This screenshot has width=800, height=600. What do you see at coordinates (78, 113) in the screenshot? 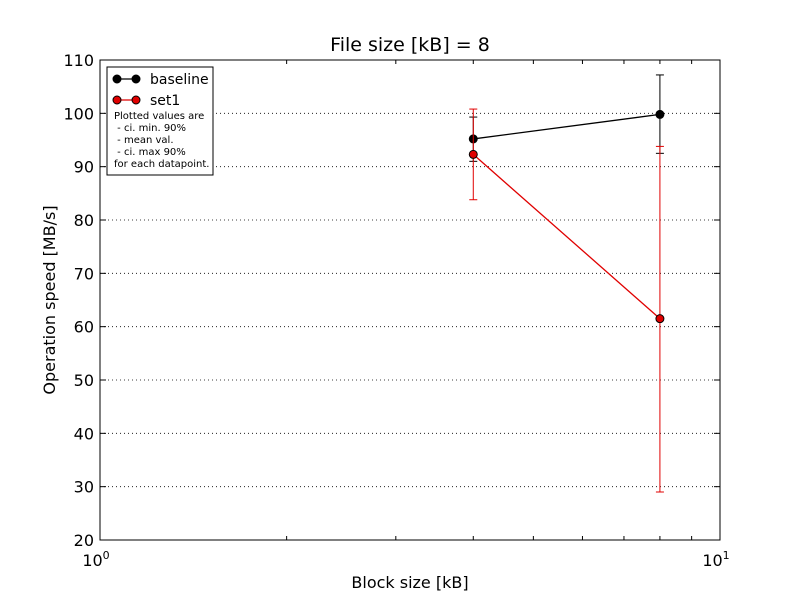
I see `y-tick-label: 100` at bounding box center [78, 113].